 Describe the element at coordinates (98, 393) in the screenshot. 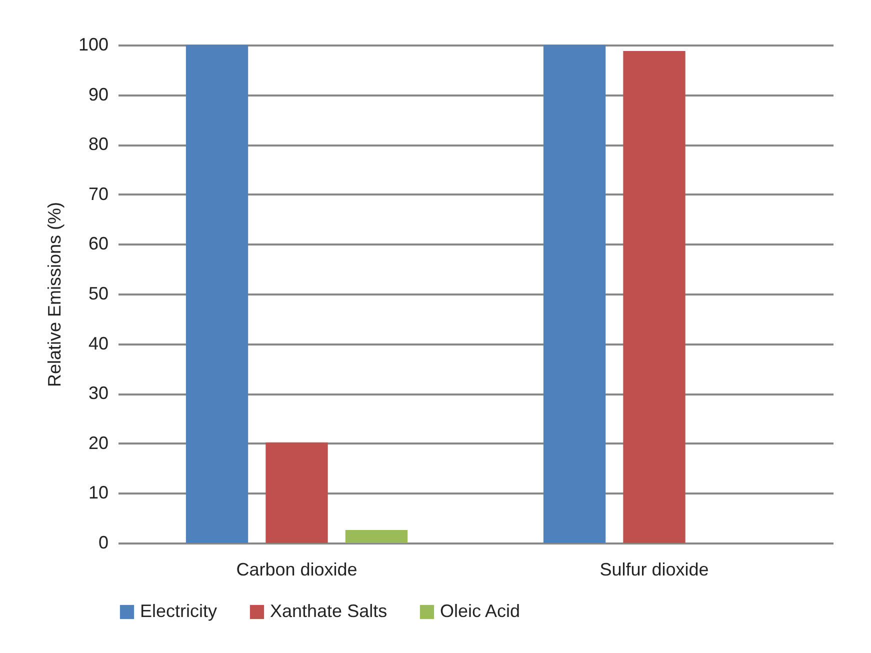

I see `y-tick-label: 30` at that location.